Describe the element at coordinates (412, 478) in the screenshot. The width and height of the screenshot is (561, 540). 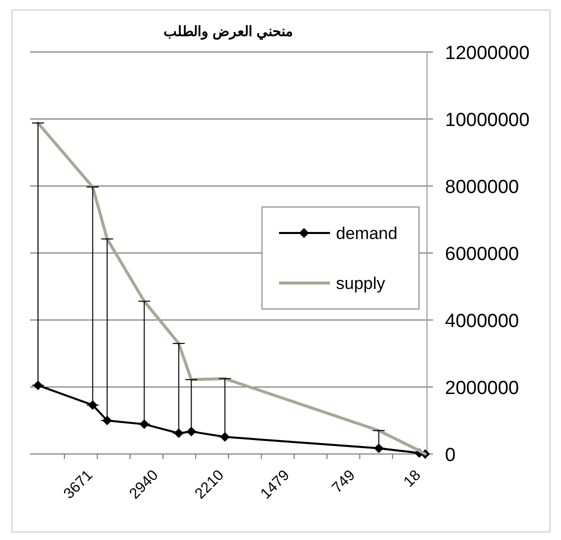
I see `x-tick-label: 18` at that location.